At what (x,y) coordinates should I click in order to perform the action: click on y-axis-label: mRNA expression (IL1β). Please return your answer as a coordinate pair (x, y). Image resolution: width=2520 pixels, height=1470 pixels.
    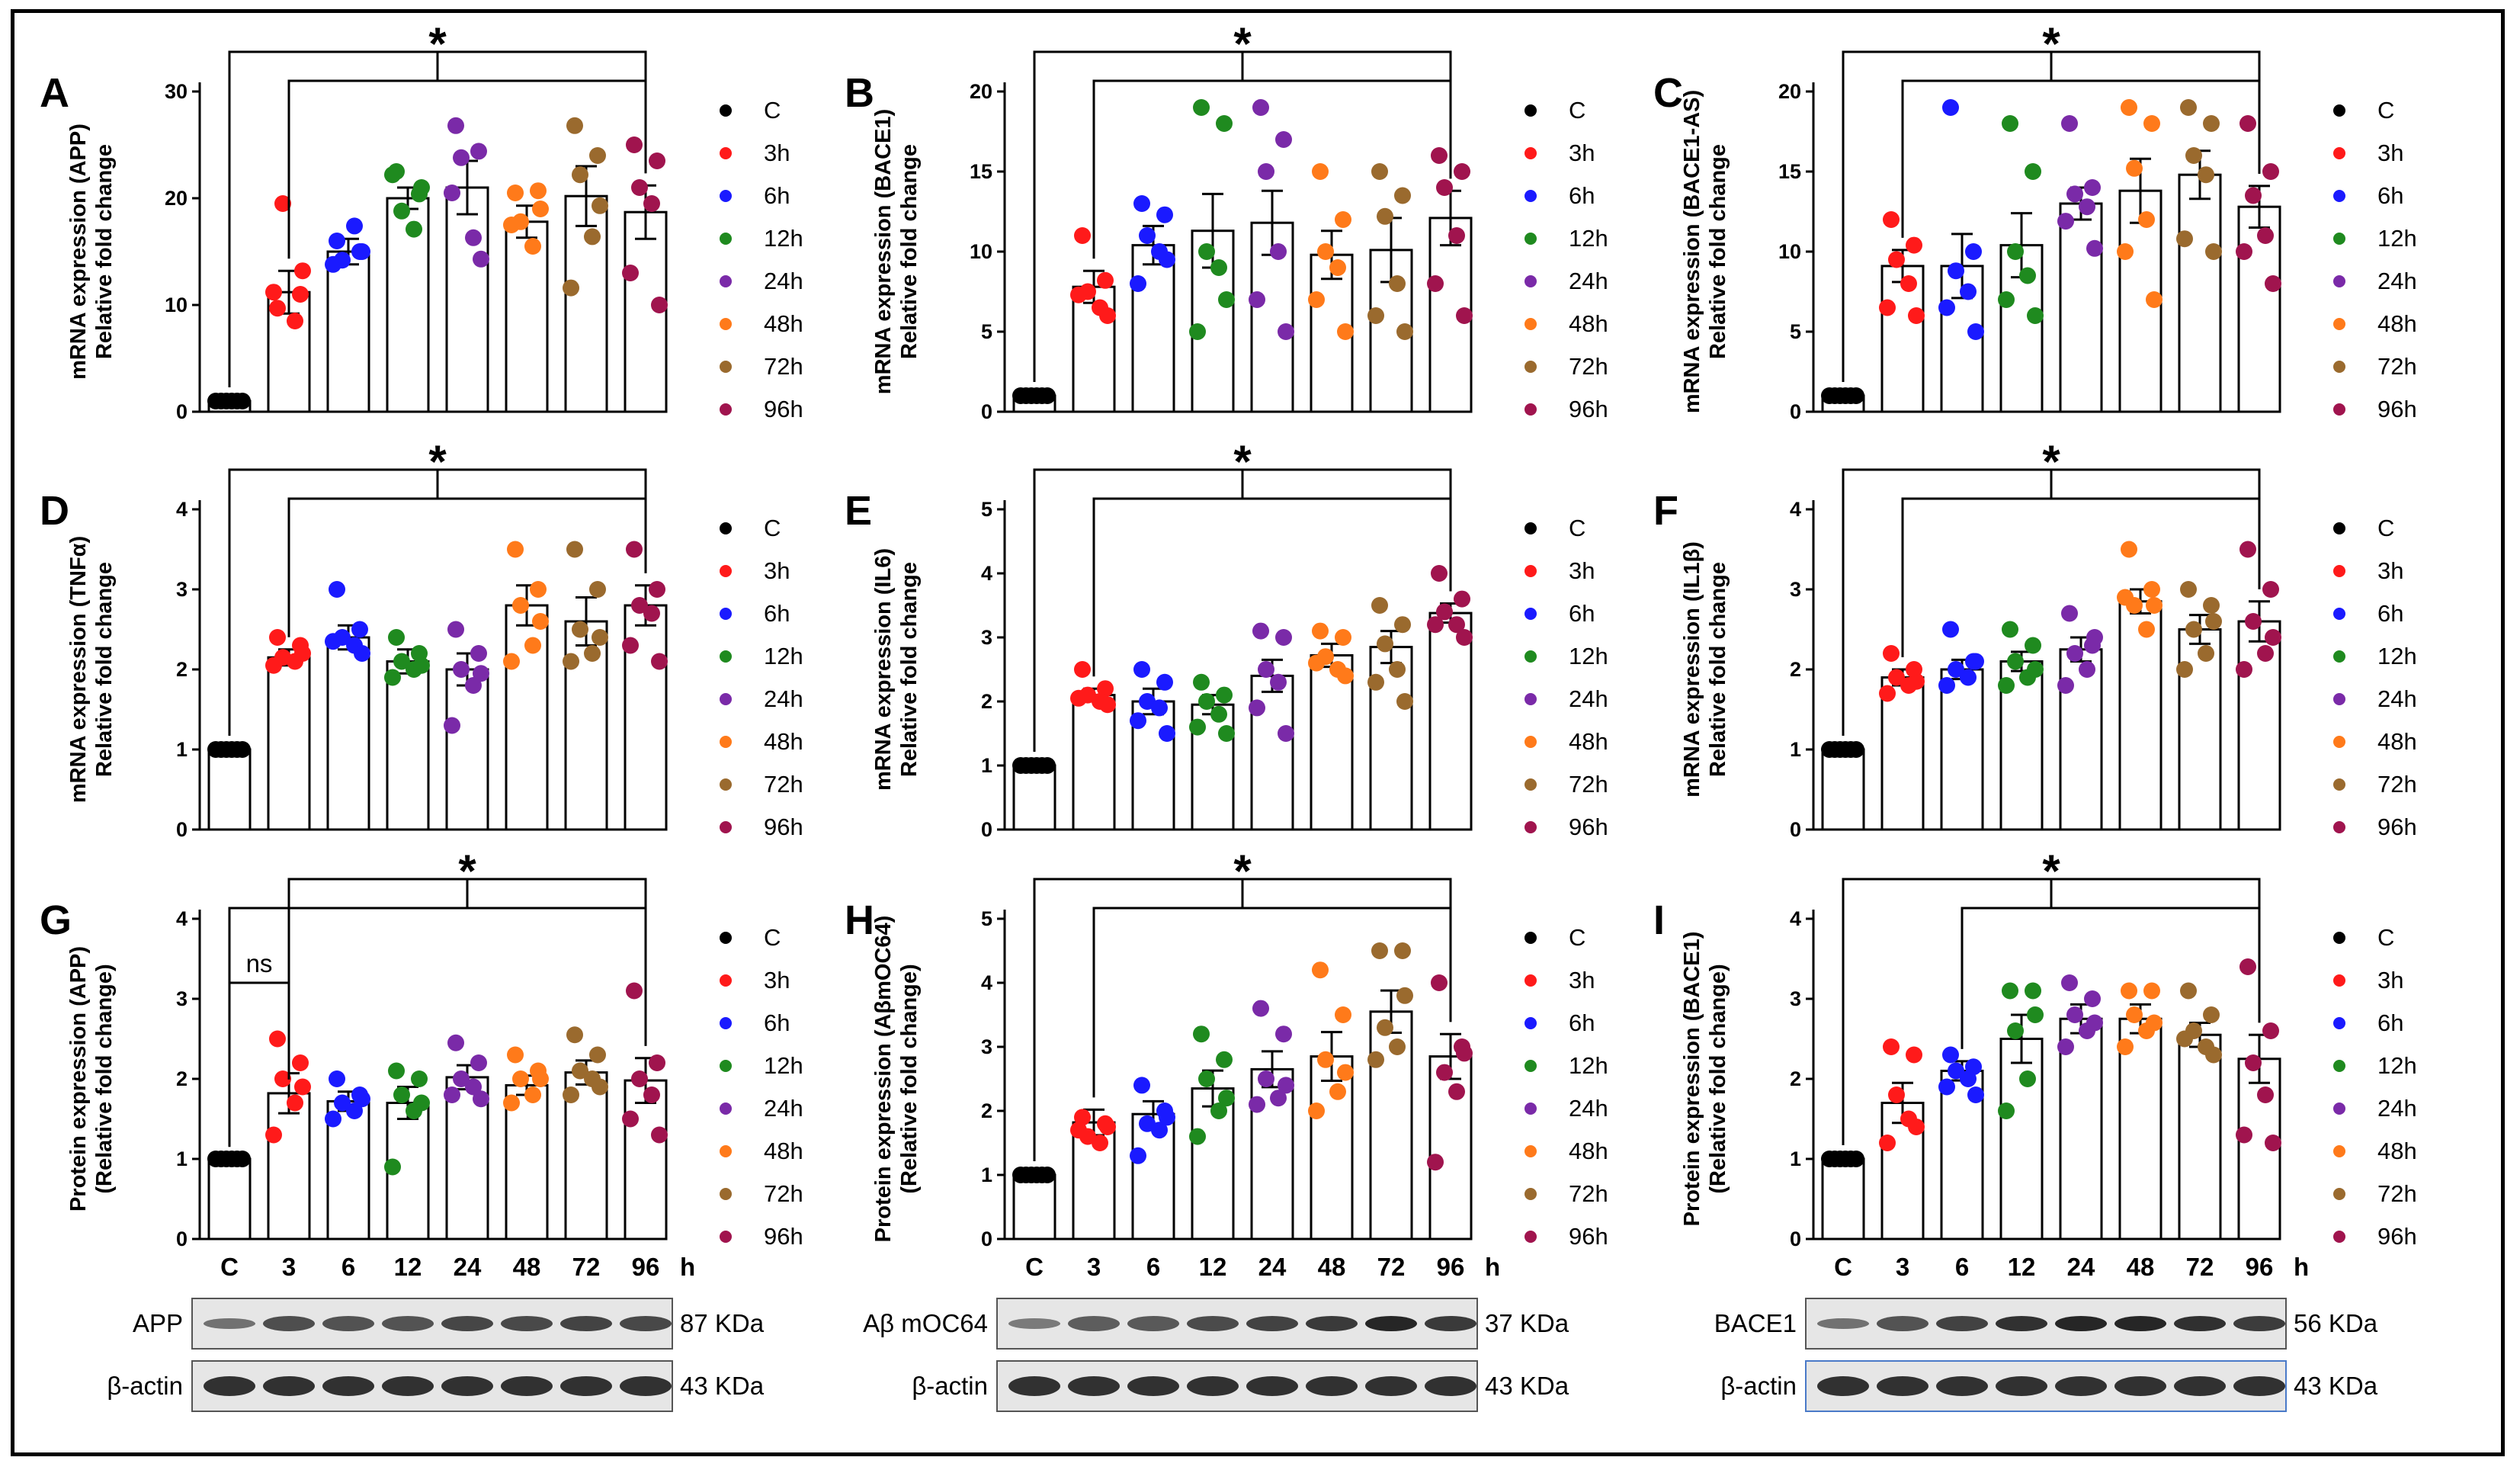
    Looking at the image, I should click on (1692, 669).